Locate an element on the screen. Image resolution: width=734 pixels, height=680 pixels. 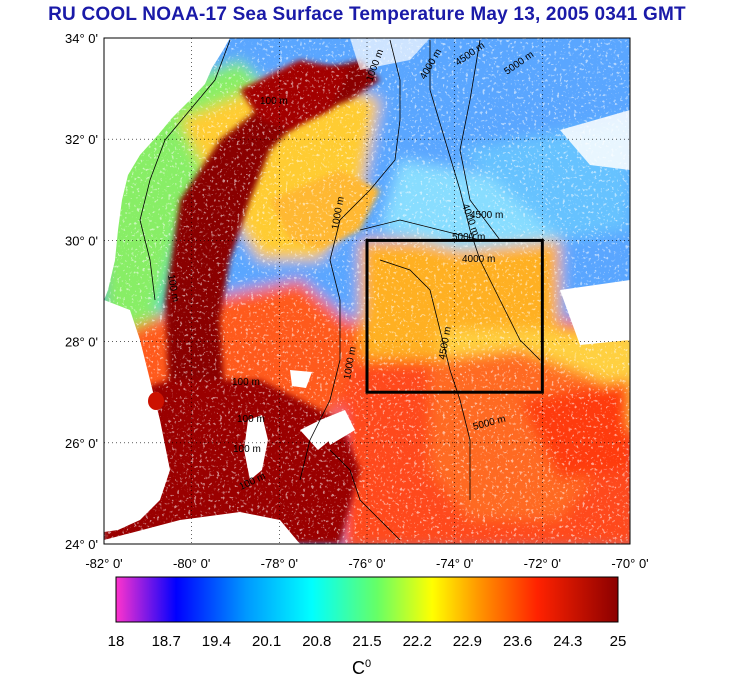
colorbar-tick-label: 22.9 is located at coordinates (467, 641).